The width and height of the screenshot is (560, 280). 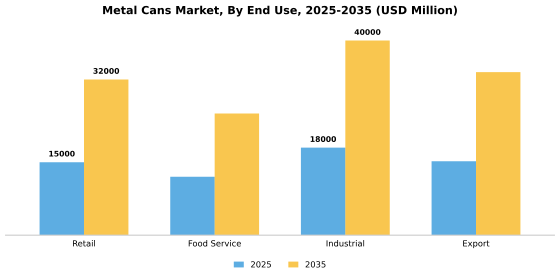 I want to click on x-tick-label: Industrial, so click(x=345, y=243).